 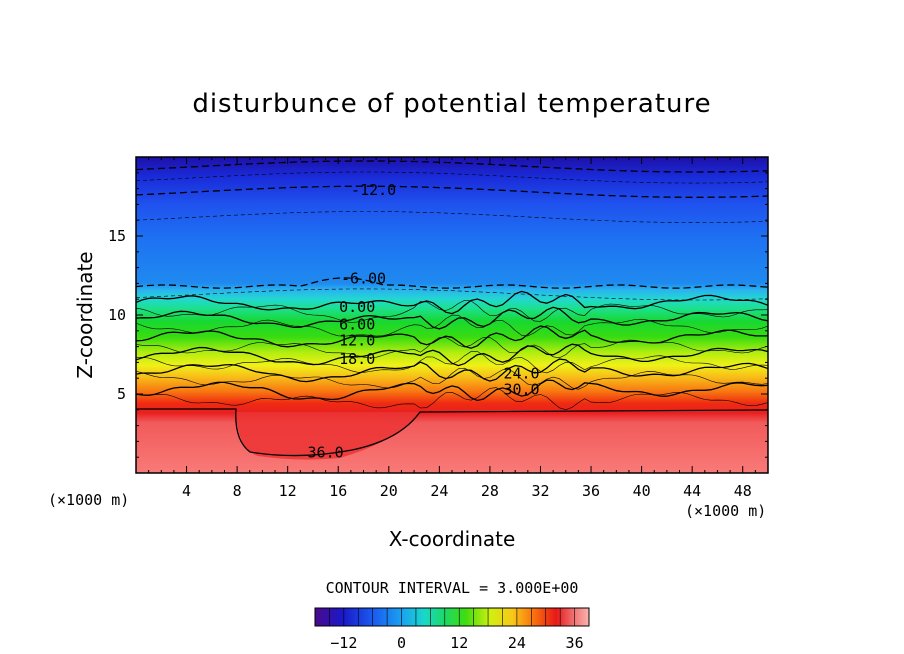 What do you see at coordinates (117, 315) in the screenshot?
I see `y-tick-label: 10` at bounding box center [117, 315].